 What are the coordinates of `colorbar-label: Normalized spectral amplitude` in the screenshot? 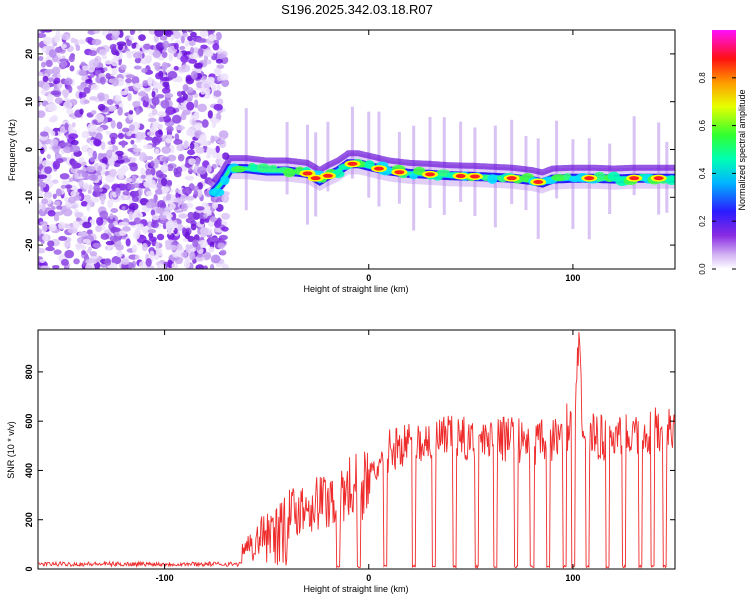 It's located at (742, 149).